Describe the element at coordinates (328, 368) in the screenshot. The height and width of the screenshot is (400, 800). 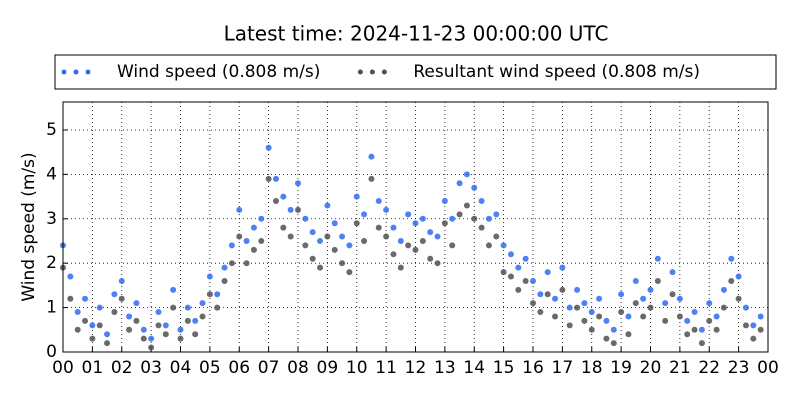
I see `x-tick-label: 09` at that location.